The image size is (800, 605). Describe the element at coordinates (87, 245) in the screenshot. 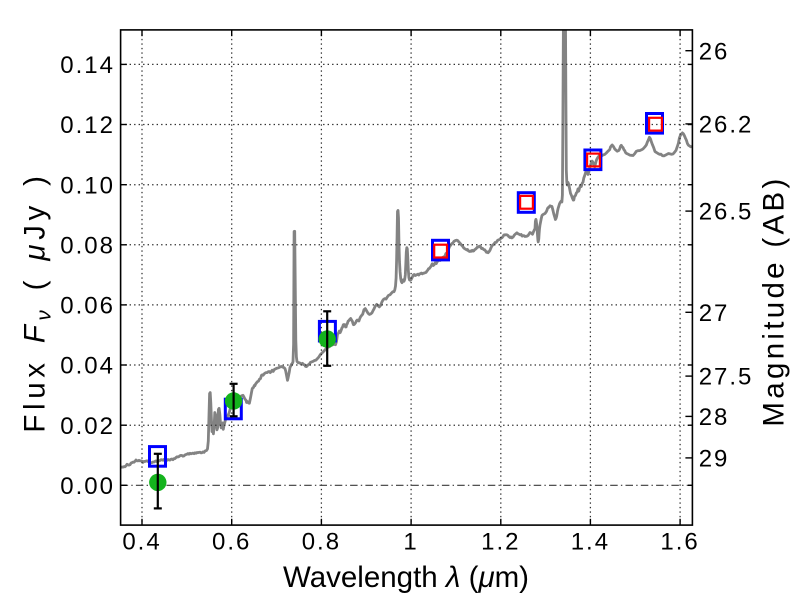

I see `svg-text: 0.08` at that location.